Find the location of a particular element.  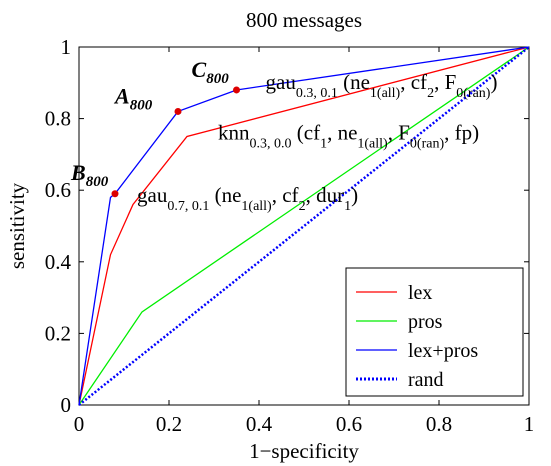

x-axis-label: 1−specificity is located at coordinates (304, 451).